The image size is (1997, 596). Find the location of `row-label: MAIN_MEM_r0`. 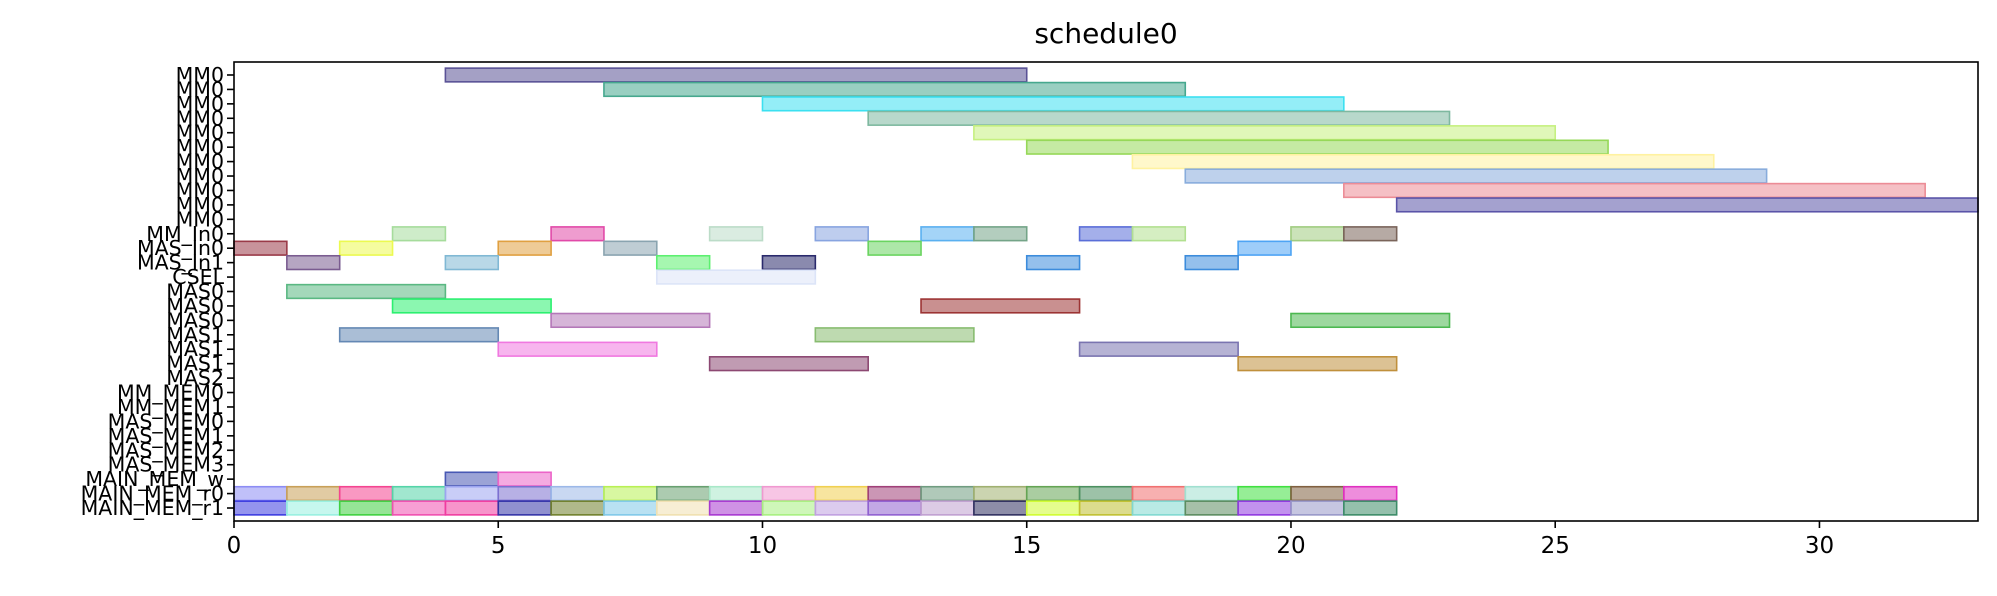

row-label: MAIN_MEM_r0 is located at coordinates (152, 494).